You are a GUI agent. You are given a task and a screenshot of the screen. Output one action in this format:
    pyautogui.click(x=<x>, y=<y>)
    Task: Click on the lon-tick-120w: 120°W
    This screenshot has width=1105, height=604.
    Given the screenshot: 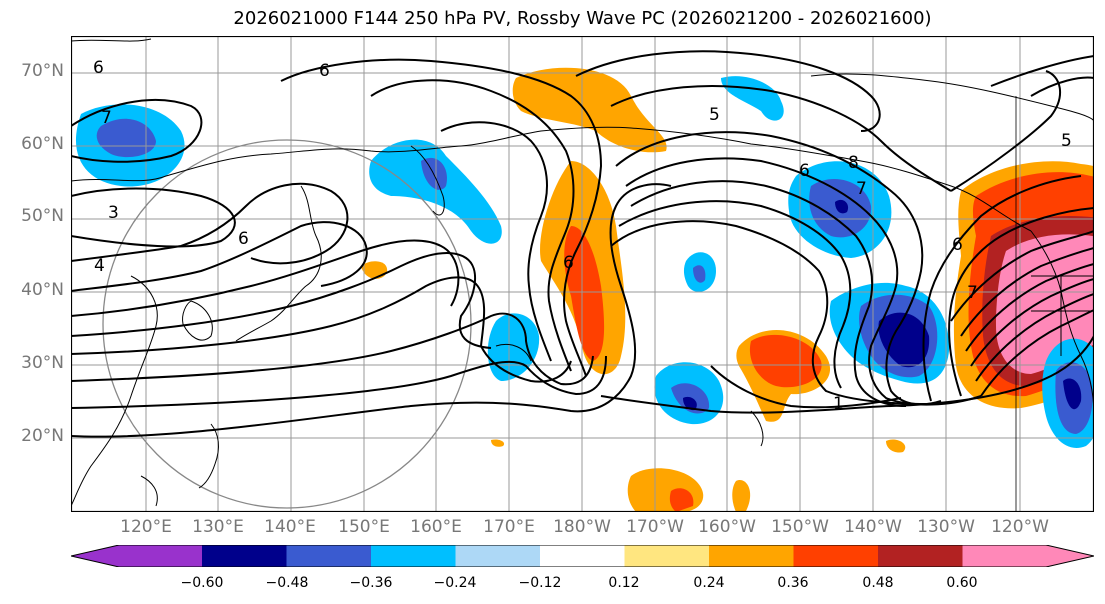 What is the action you would take?
    pyautogui.click(x=1020, y=527)
    